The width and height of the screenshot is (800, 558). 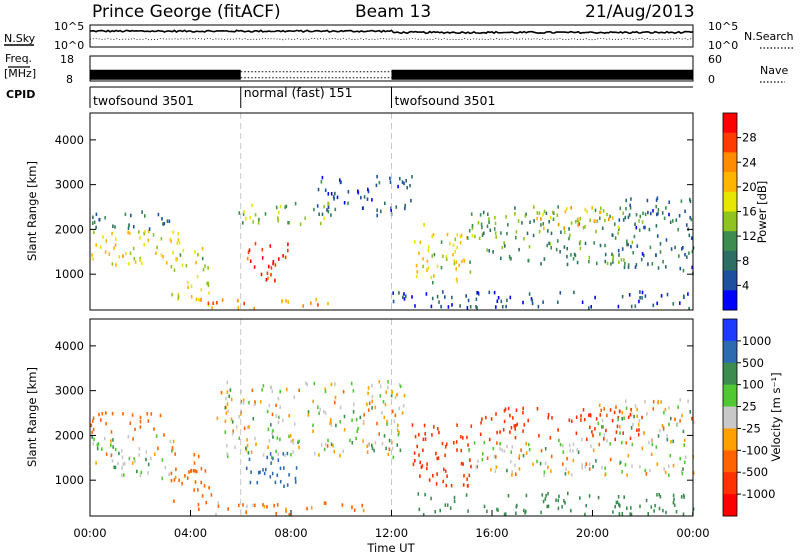 What do you see at coordinates (391, 74) in the screenshot?
I see `freq-trace` at bounding box center [391, 74].